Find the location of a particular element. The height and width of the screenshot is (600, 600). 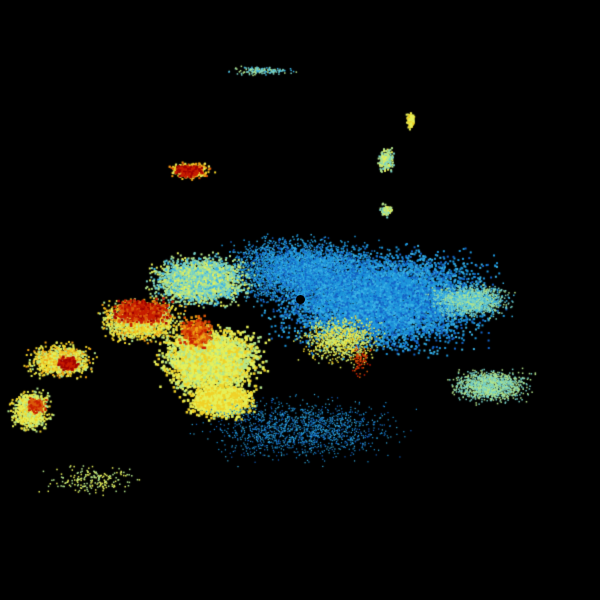

radar-site-marker is located at coordinates (300, 299).